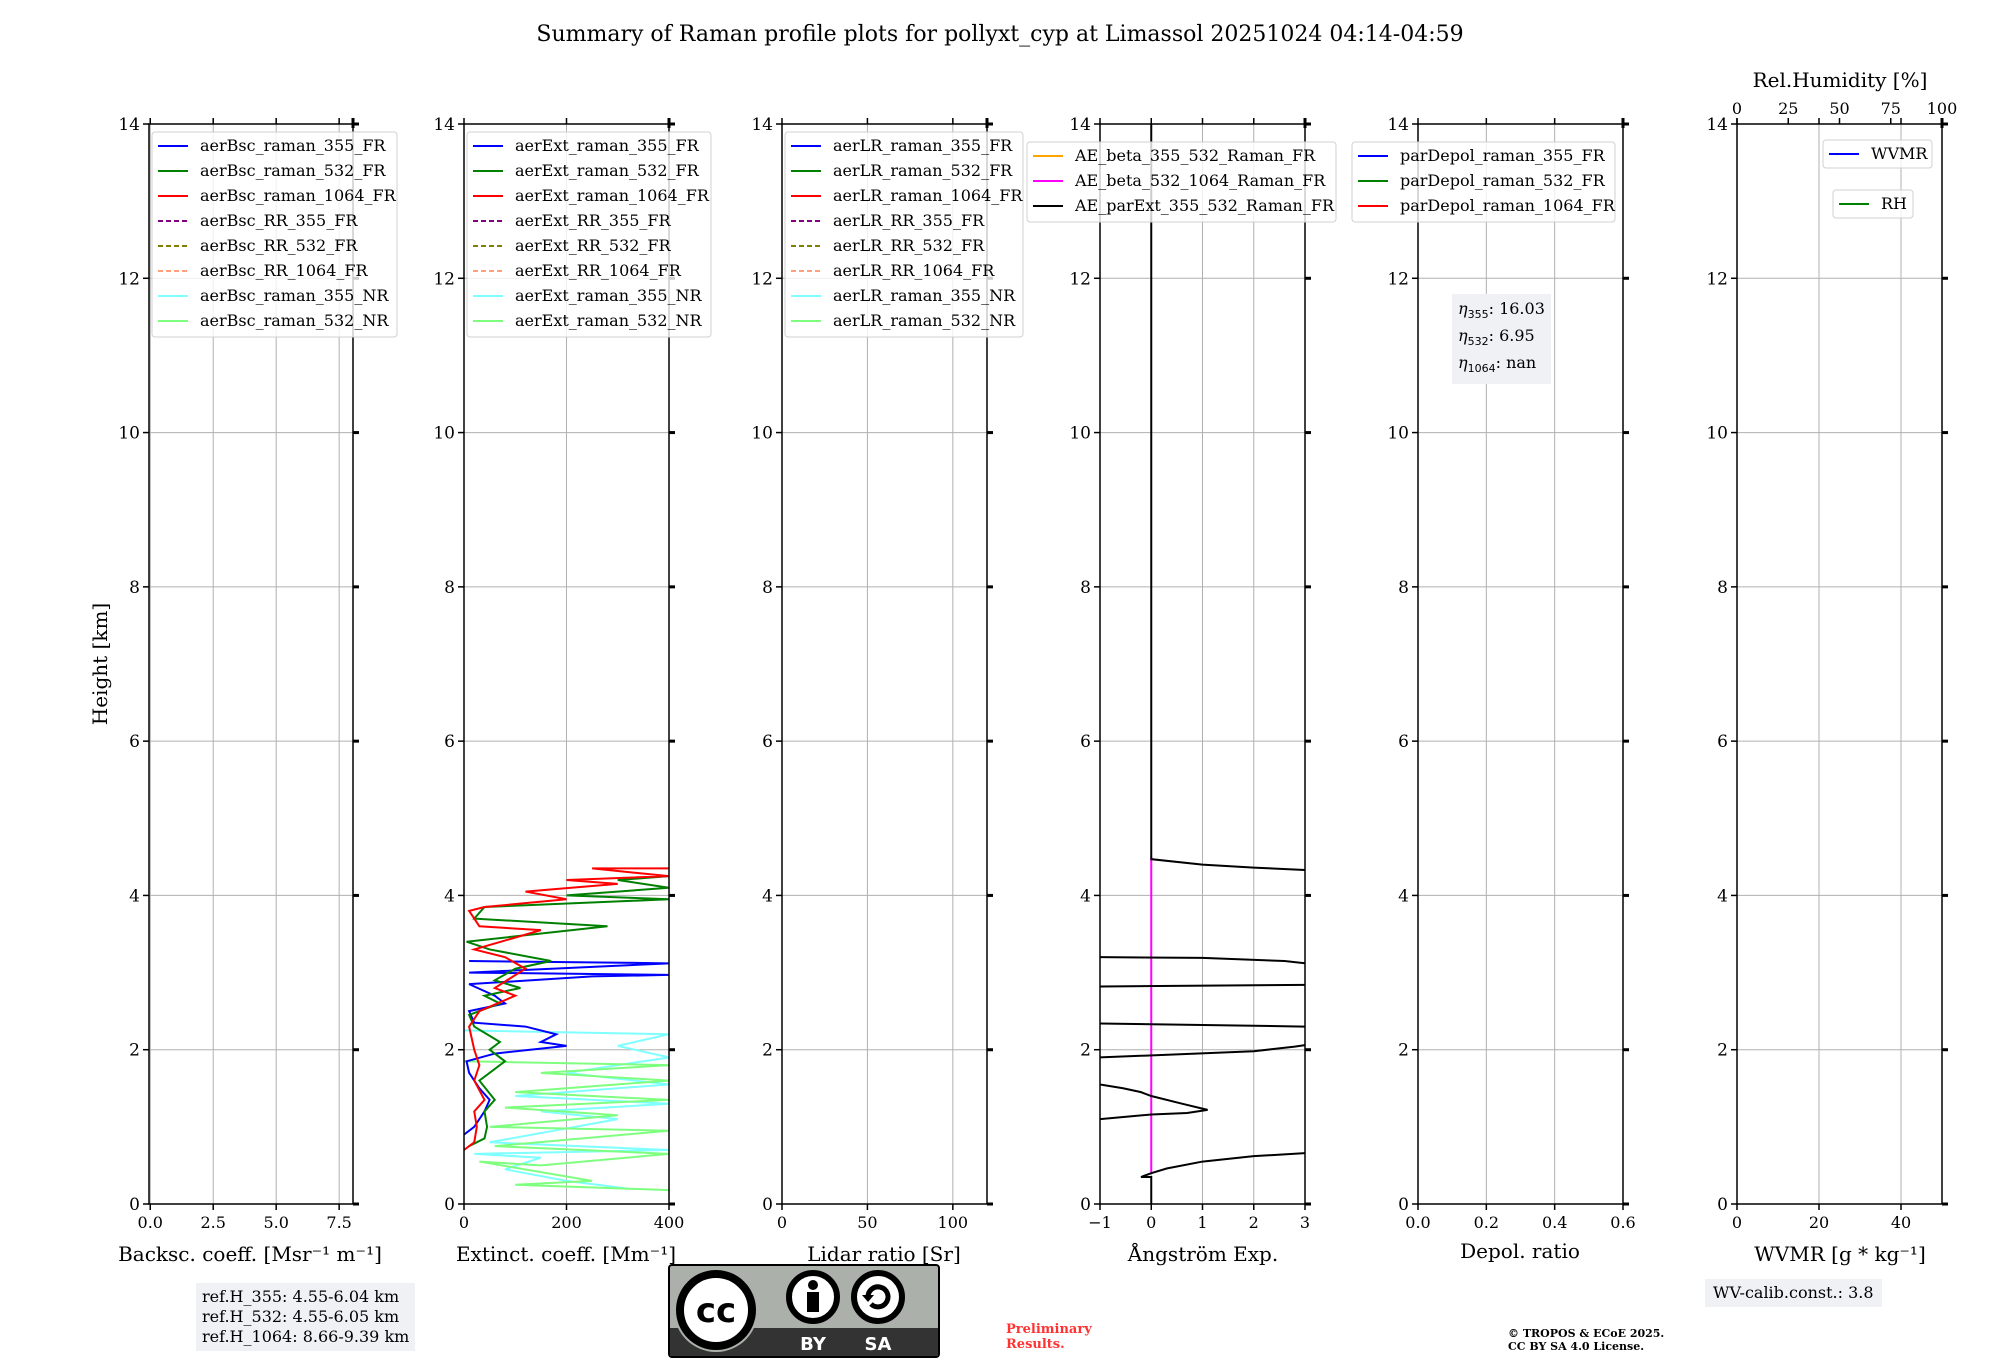  What do you see at coordinates (1202, 1222) in the screenshot?
I see `x-tick-label: 1` at bounding box center [1202, 1222].